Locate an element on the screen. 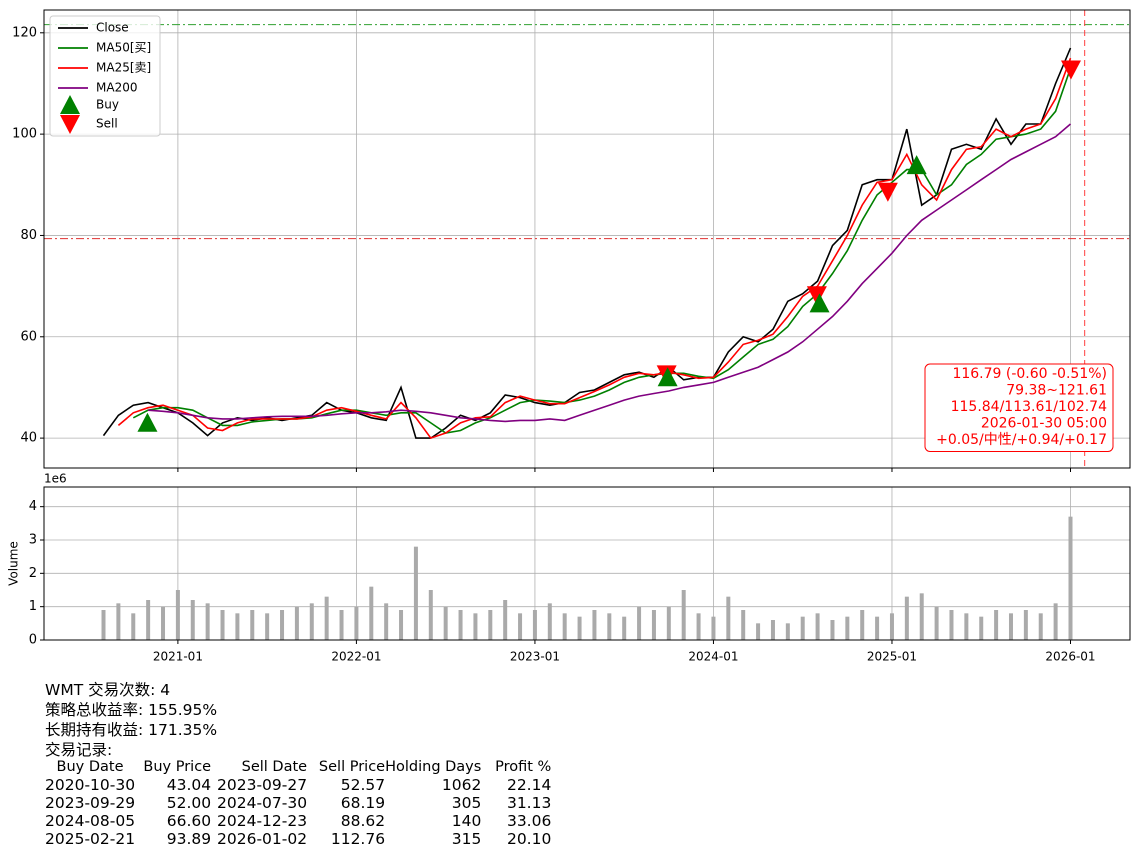 This screenshot has height=855, width=1139. x-tick-label: 2021-01 is located at coordinates (178, 657).